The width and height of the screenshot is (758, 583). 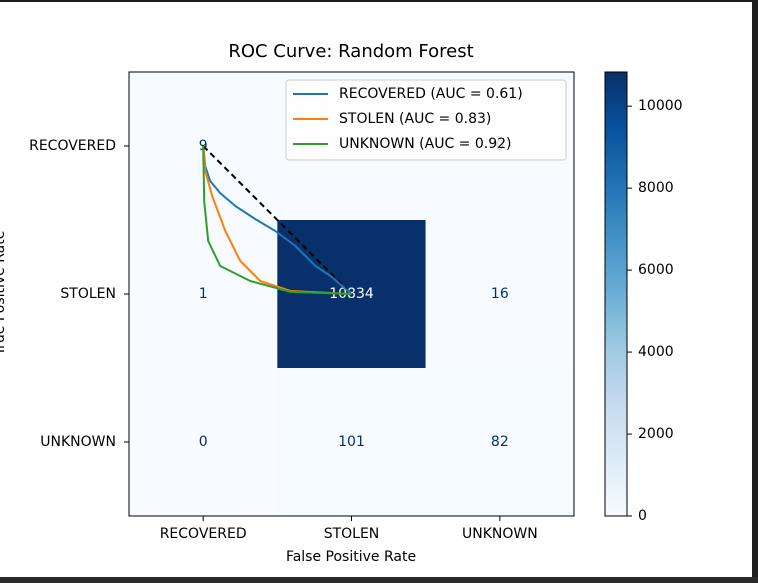 I want to click on reference-diagonal, so click(x=277, y=220).